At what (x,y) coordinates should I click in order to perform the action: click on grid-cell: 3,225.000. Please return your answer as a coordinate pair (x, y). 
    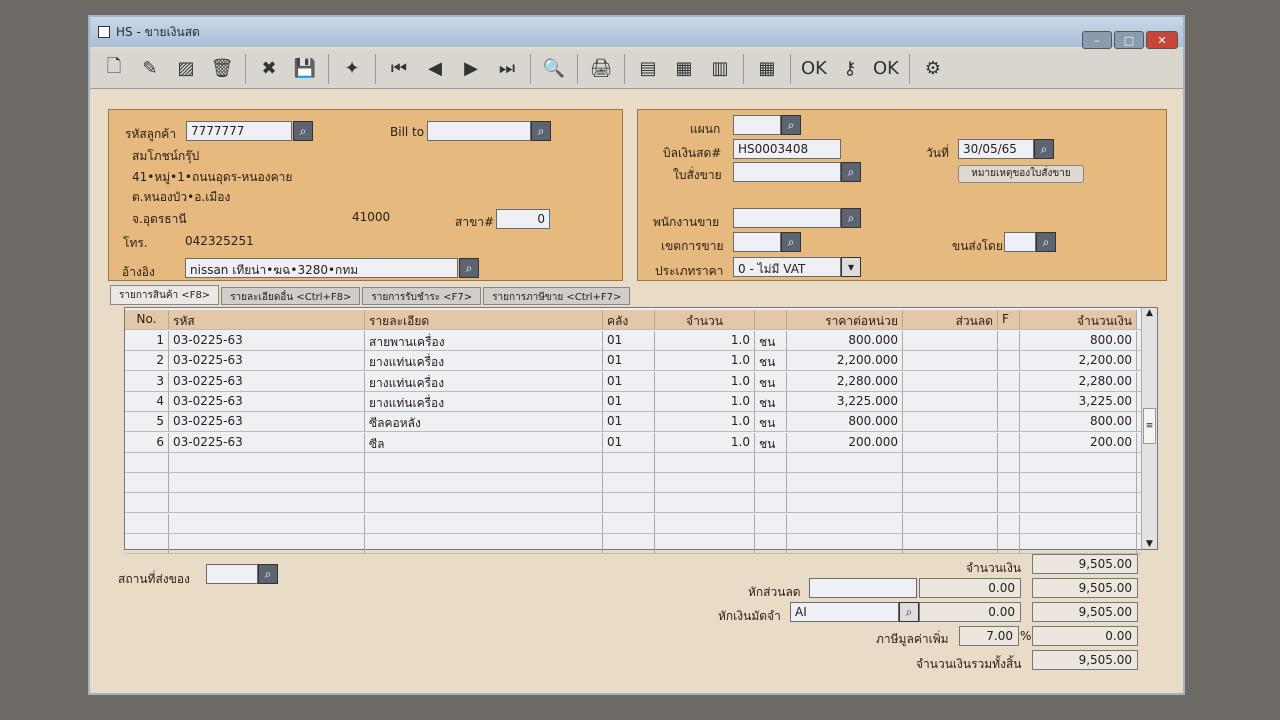
    Looking at the image, I should click on (845, 401).